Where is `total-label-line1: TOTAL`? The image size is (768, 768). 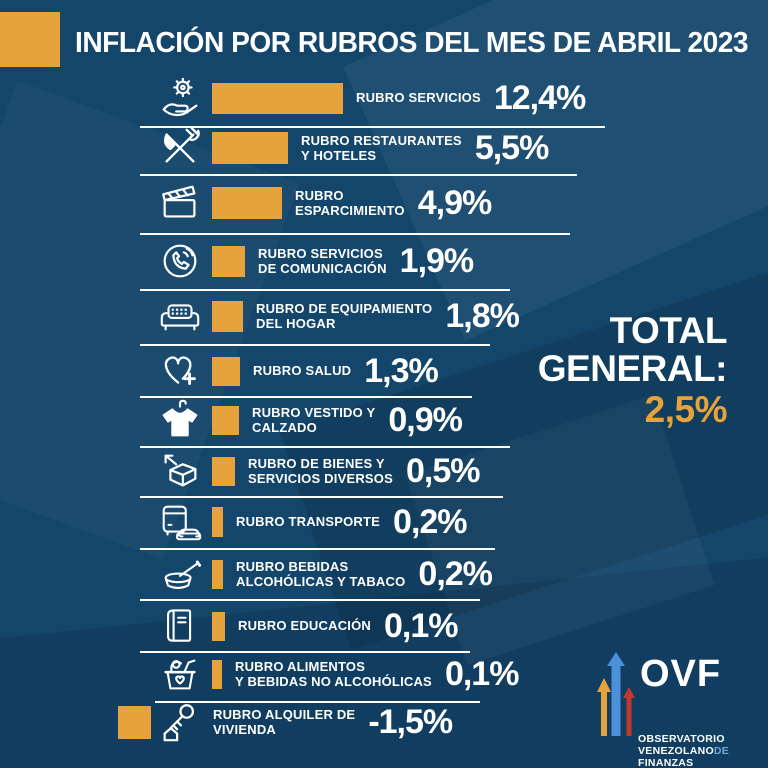
total-label-line1: TOTAL is located at coordinates (668, 330).